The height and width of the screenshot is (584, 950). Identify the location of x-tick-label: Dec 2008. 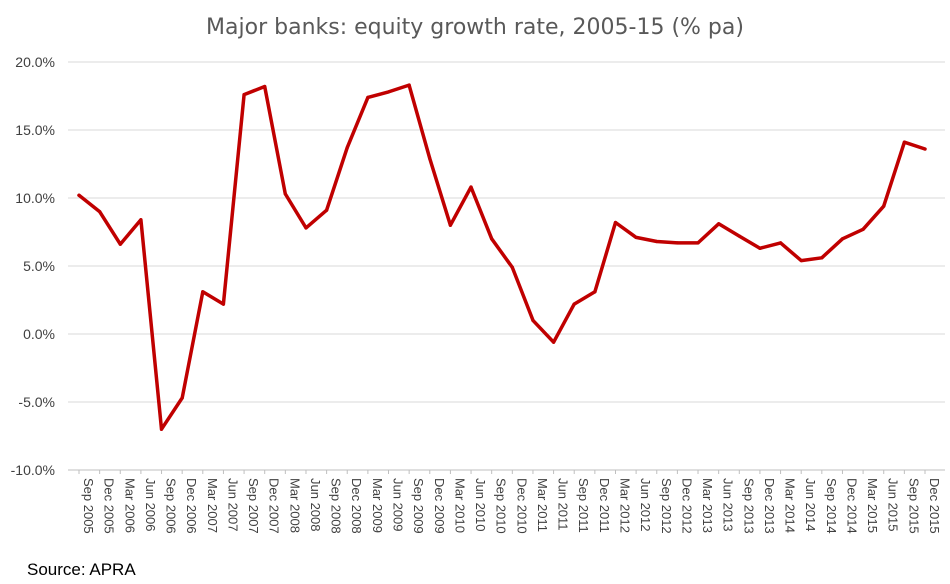
(356, 506).